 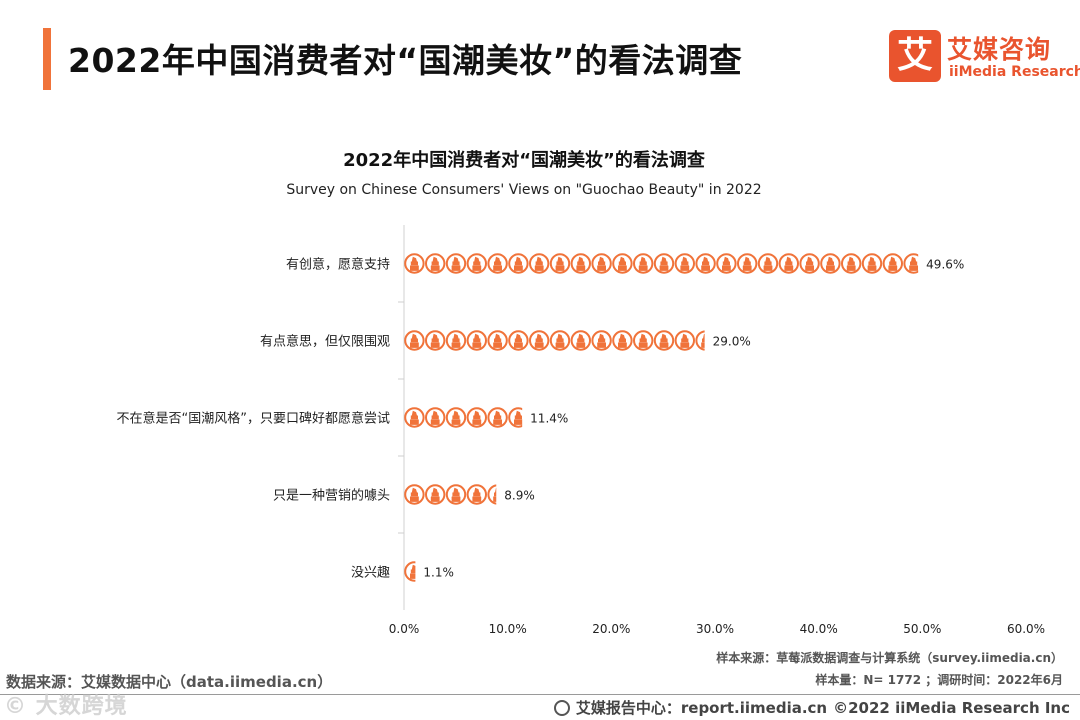 What do you see at coordinates (701, 708) in the screenshot?
I see `report-center-link: 艾媒报告中心：report.iimedia.cn` at bounding box center [701, 708].